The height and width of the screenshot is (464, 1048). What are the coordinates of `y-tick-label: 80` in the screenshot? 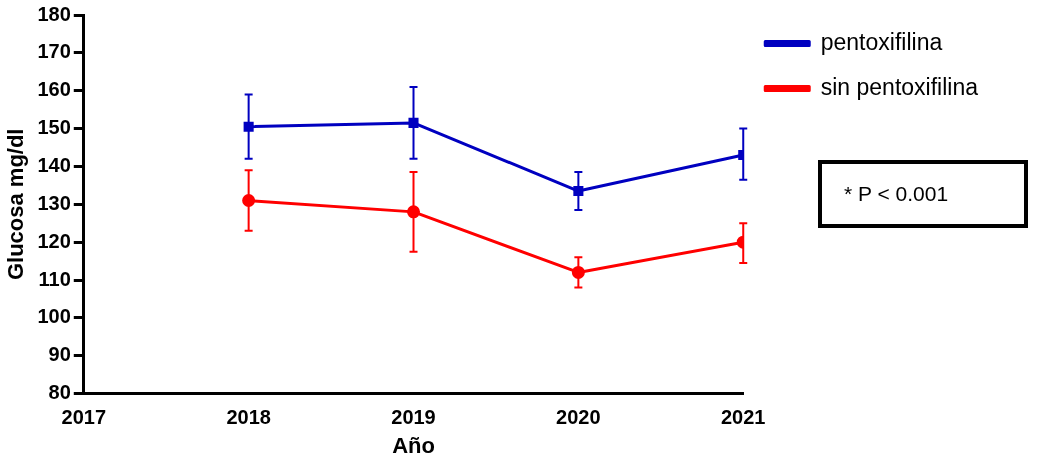 It's located at (59, 392).